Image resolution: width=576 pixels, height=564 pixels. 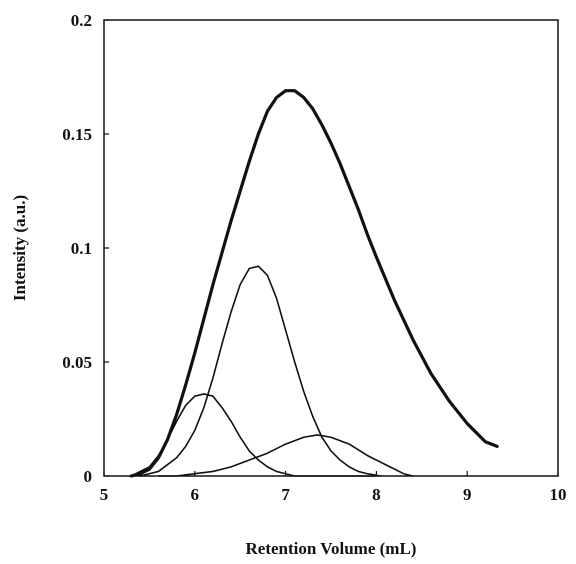 What do you see at coordinates (81, 20) in the screenshot?
I see `y-tick-label: 0.2` at bounding box center [81, 20].